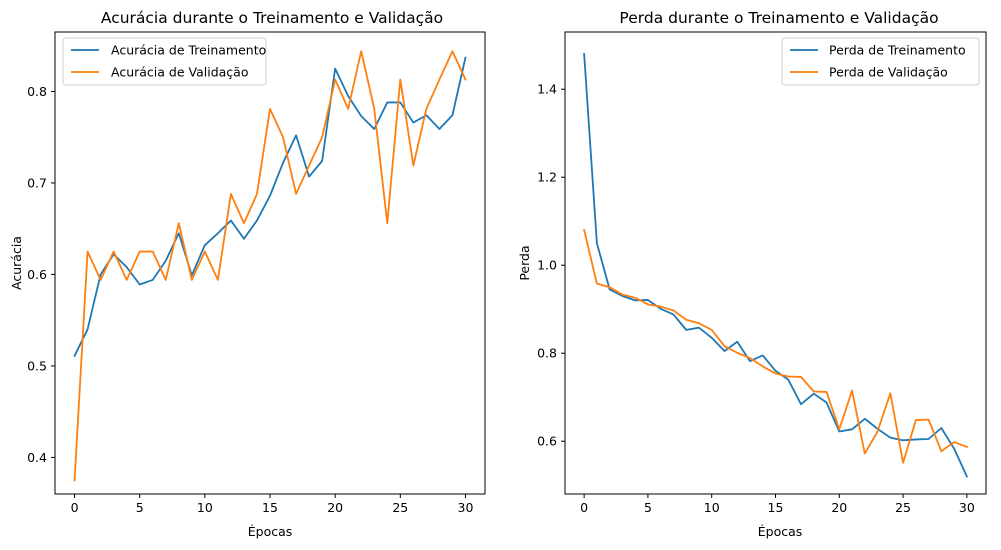 The image size is (1001, 550). I want to click on accuracy-x-axis-label: Épocas, so click(270, 531).